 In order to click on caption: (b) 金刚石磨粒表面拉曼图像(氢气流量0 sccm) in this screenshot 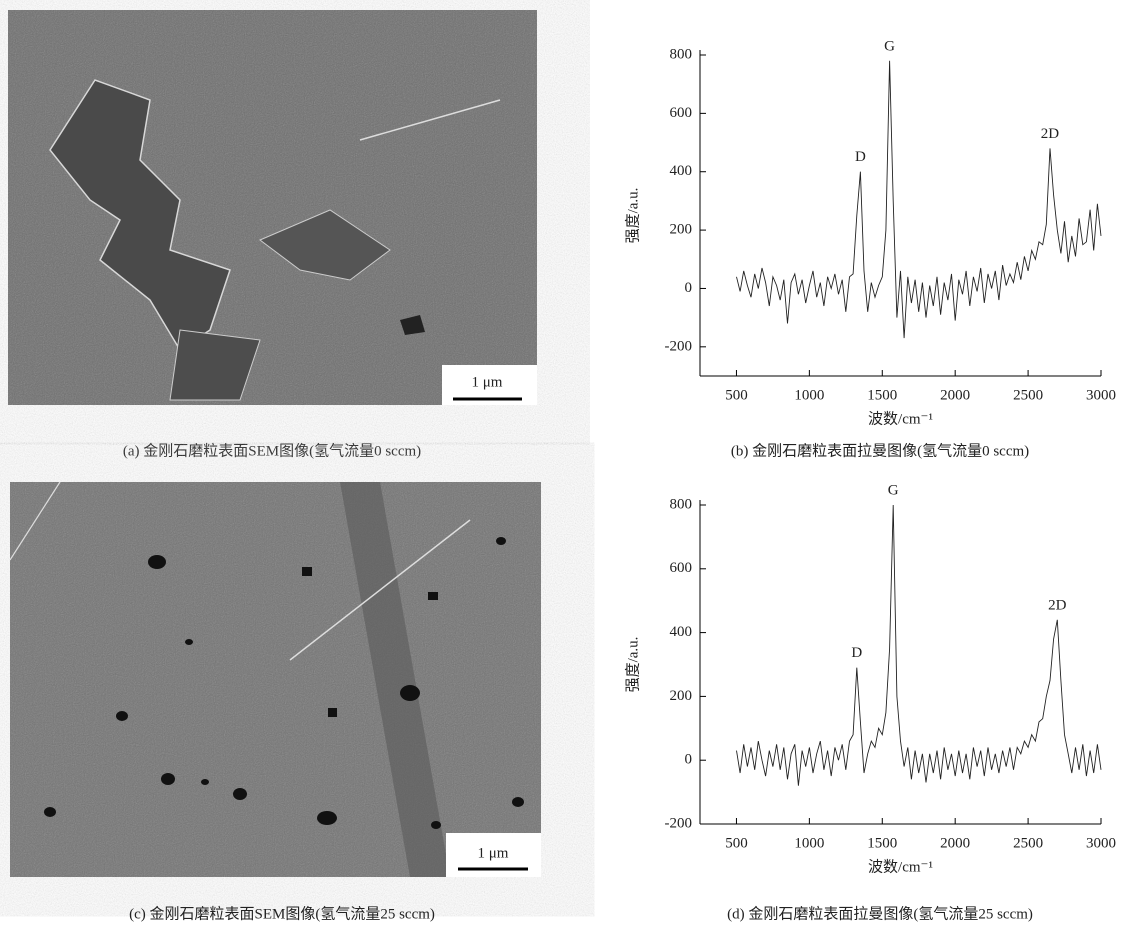, I will do `click(880, 450)`.